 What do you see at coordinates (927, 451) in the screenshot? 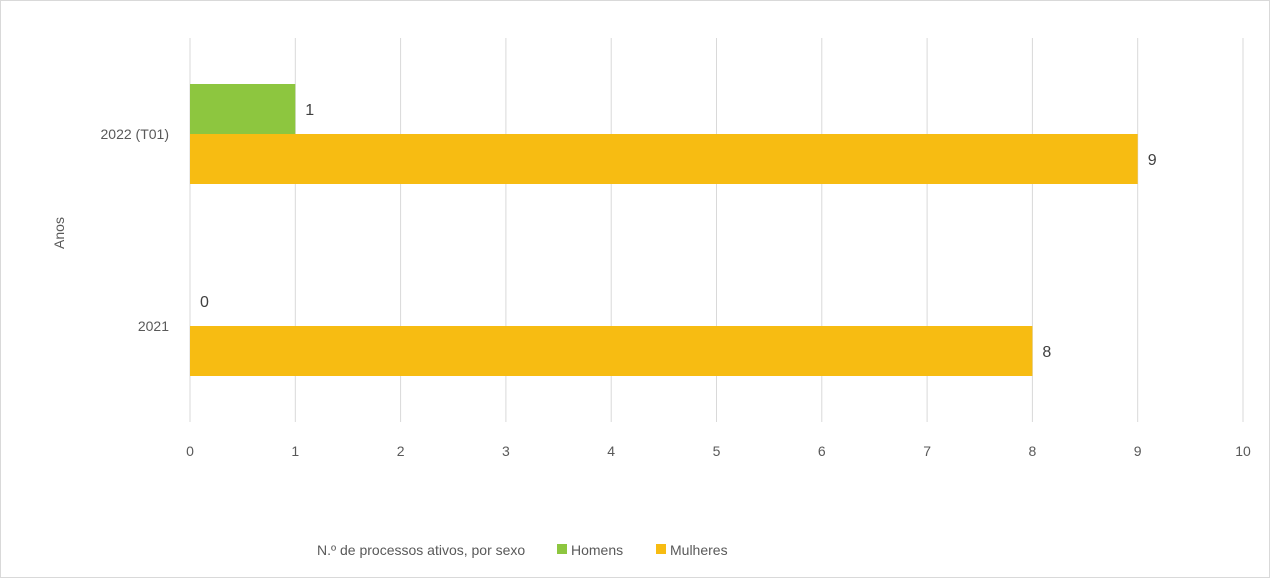
I see `x-tick-label: 7` at bounding box center [927, 451].